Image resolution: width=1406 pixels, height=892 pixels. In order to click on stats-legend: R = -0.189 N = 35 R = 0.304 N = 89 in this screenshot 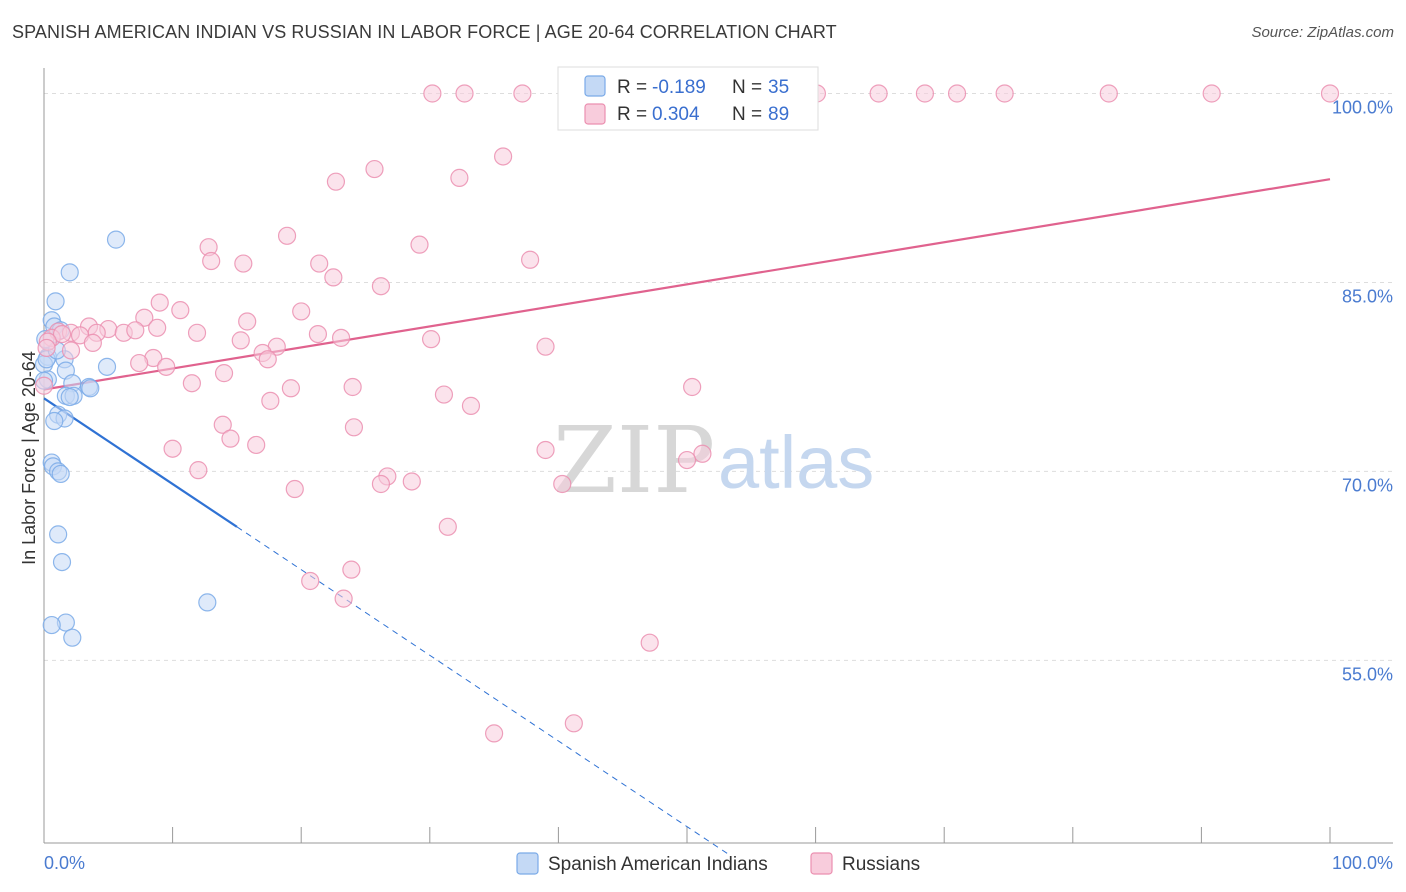, I will do `click(688, 98)`.